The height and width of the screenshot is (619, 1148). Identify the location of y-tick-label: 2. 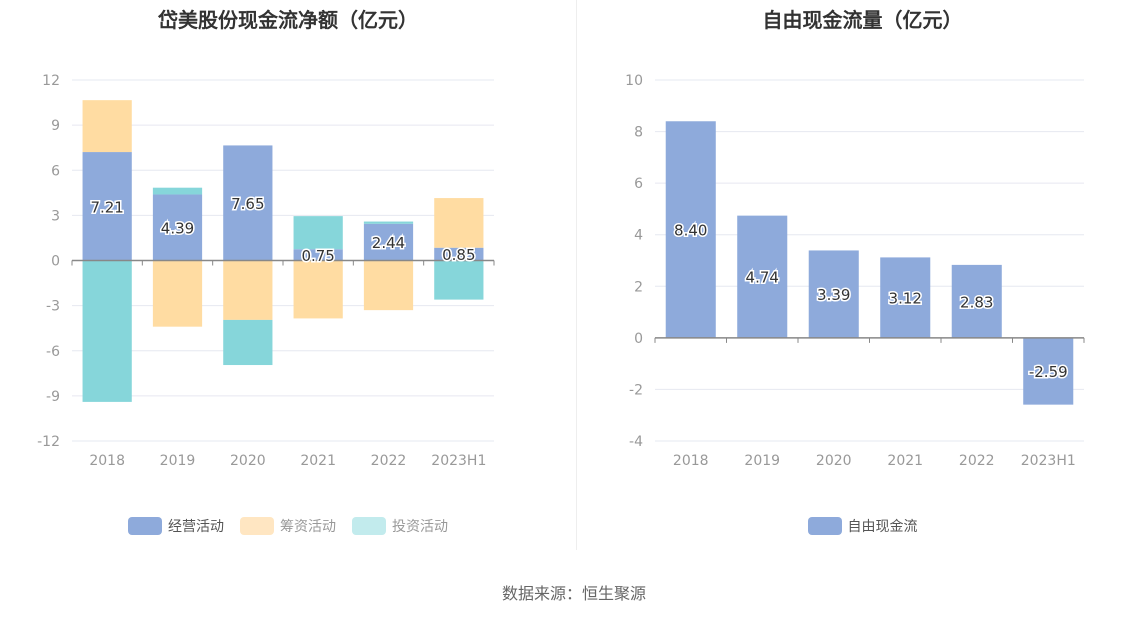
(638, 287).